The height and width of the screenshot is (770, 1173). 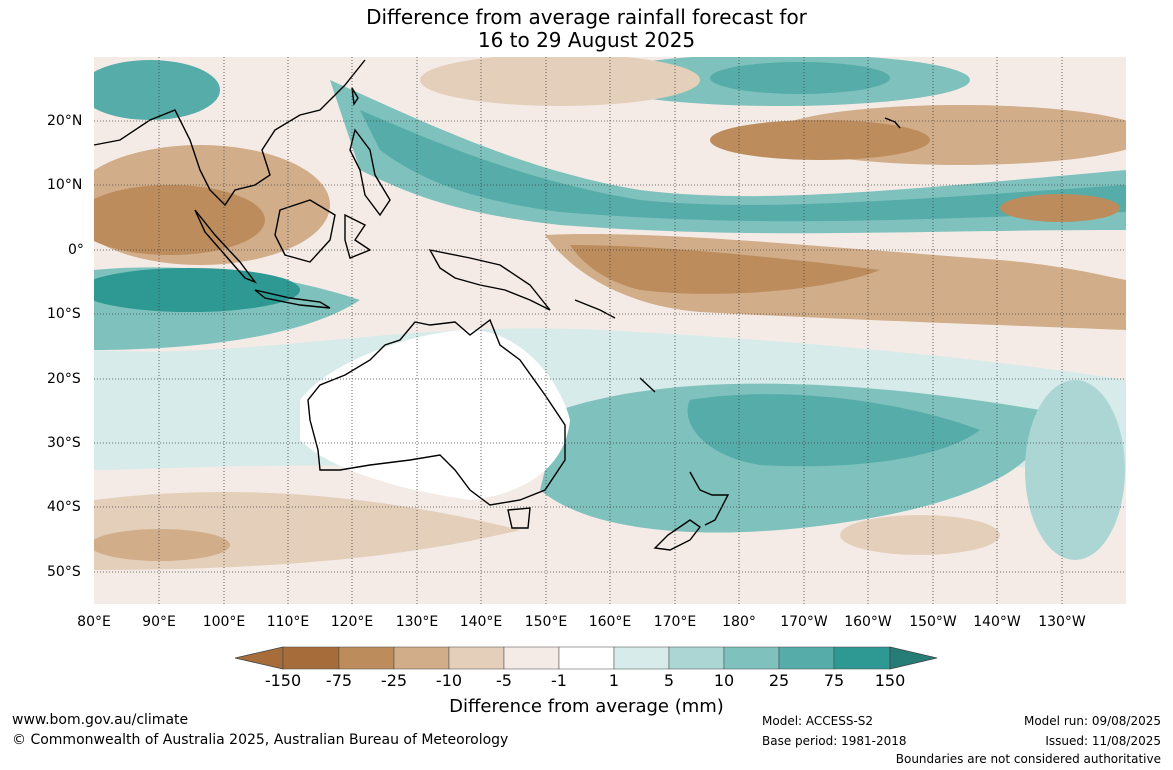 I want to click on band-north-dry-core, so click(x=820, y=140).